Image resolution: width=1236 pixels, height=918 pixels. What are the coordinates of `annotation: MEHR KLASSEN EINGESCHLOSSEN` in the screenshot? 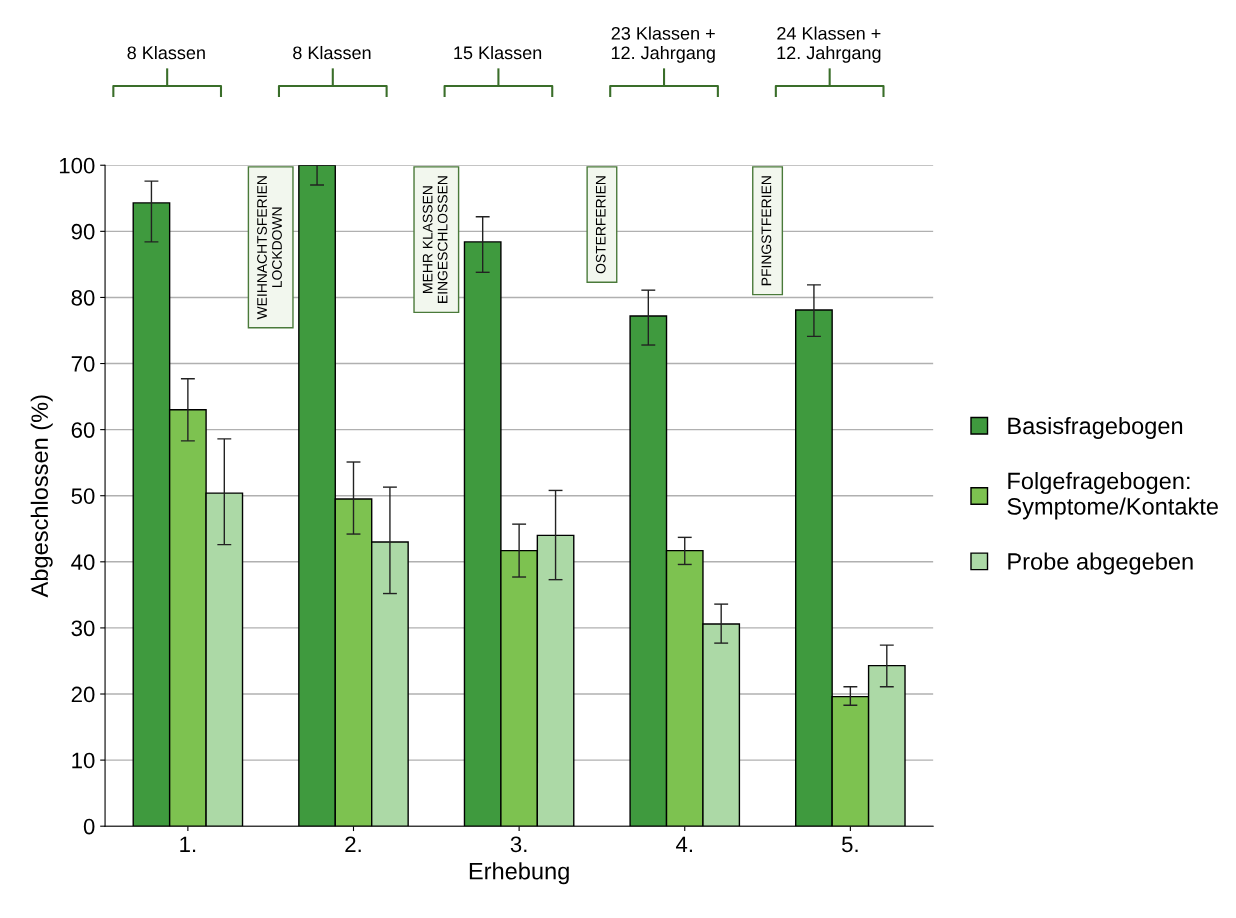 It's located at (435, 239).